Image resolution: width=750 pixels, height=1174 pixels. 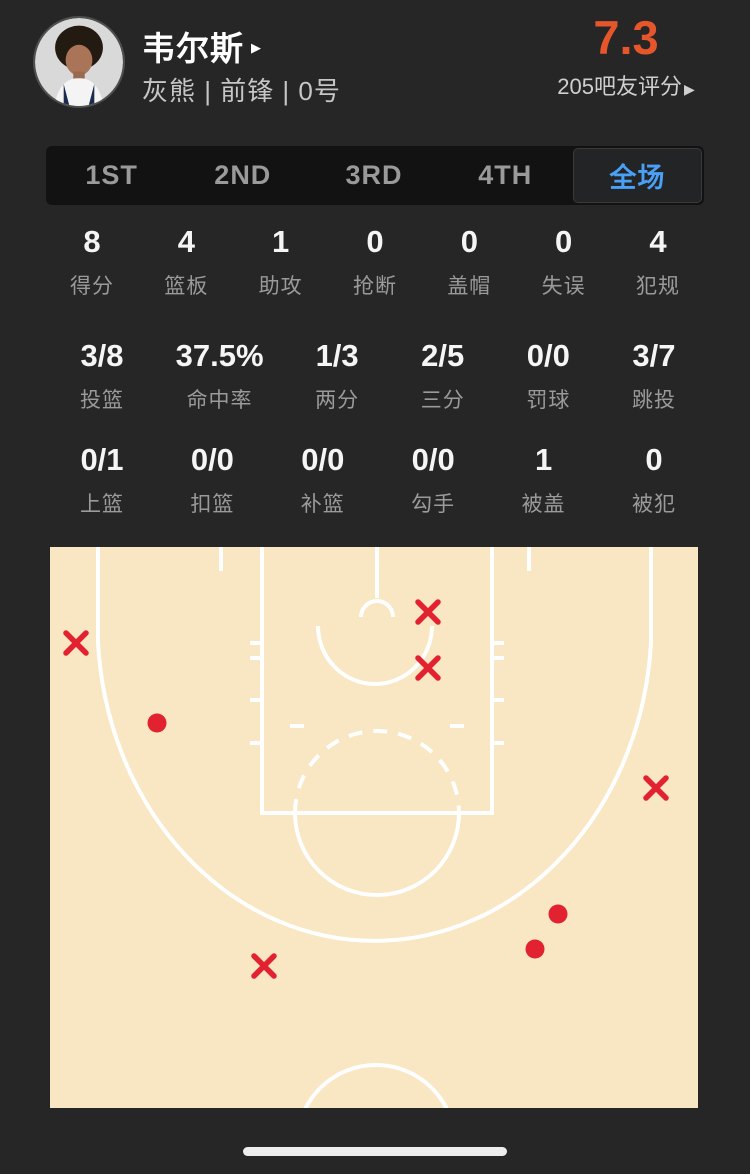 I want to click on player-avatar, so click(x=79, y=62).